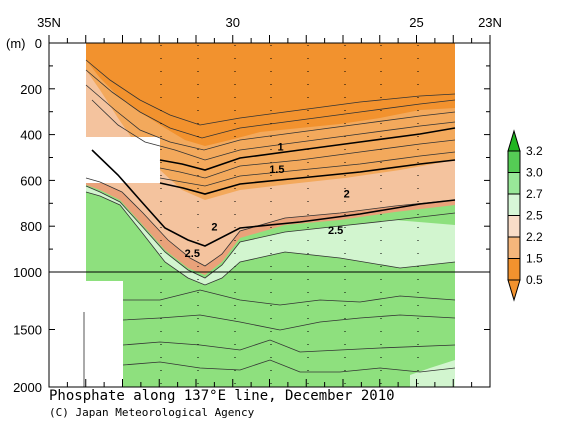  Describe the element at coordinates (534, 216) in the screenshot. I see `colorbar-level-label: 2.5` at that location.